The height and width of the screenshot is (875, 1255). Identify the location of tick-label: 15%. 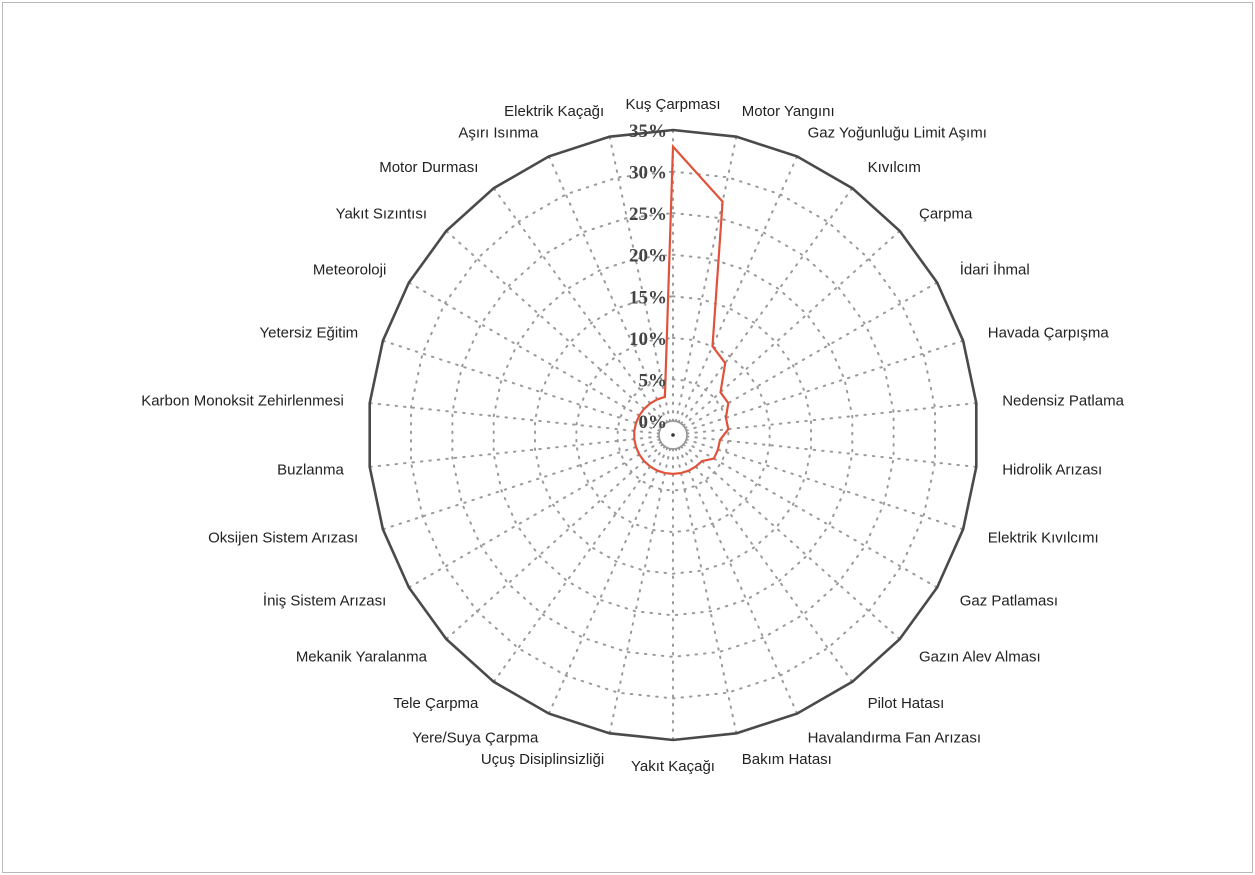
(648, 297).